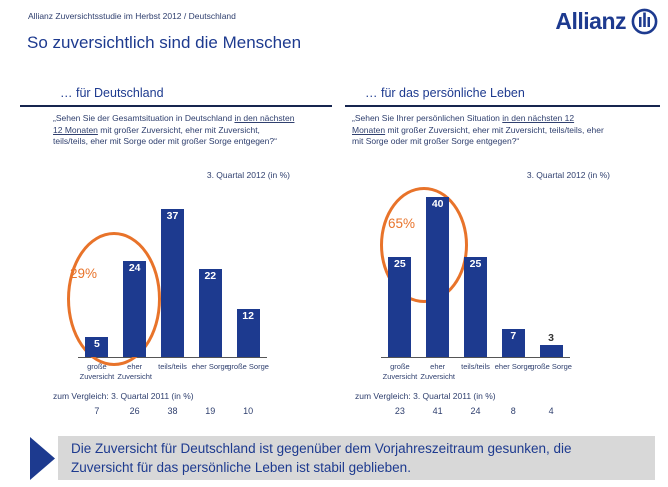 The width and height of the screenshot is (668, 487). I want to click on bar-große Sorge, so click(551, 351).